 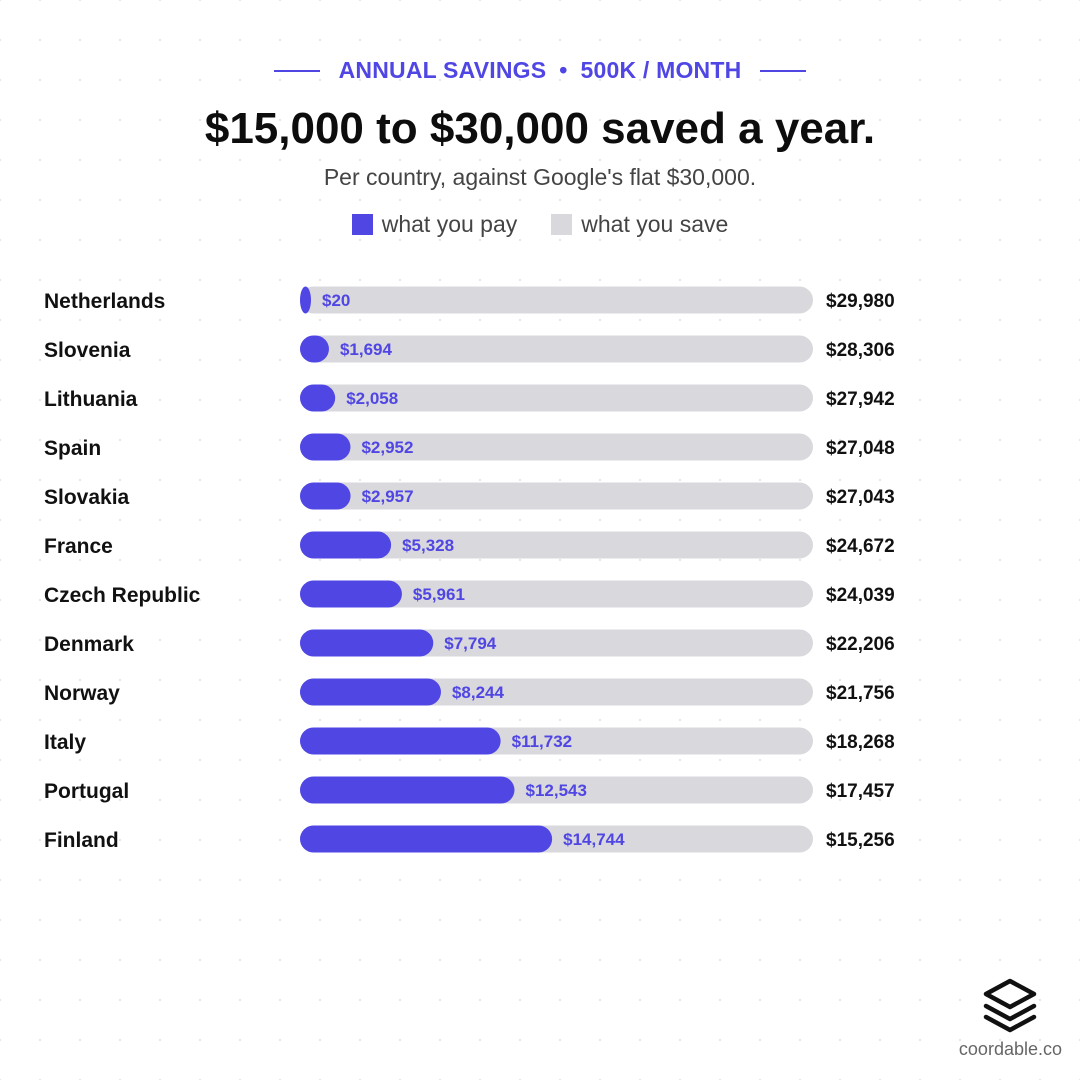 What do you see at coordinates (428, 545) in the screenshot?
I see `pay-value-label-france: $5,328` at bounding box center [428, 545].